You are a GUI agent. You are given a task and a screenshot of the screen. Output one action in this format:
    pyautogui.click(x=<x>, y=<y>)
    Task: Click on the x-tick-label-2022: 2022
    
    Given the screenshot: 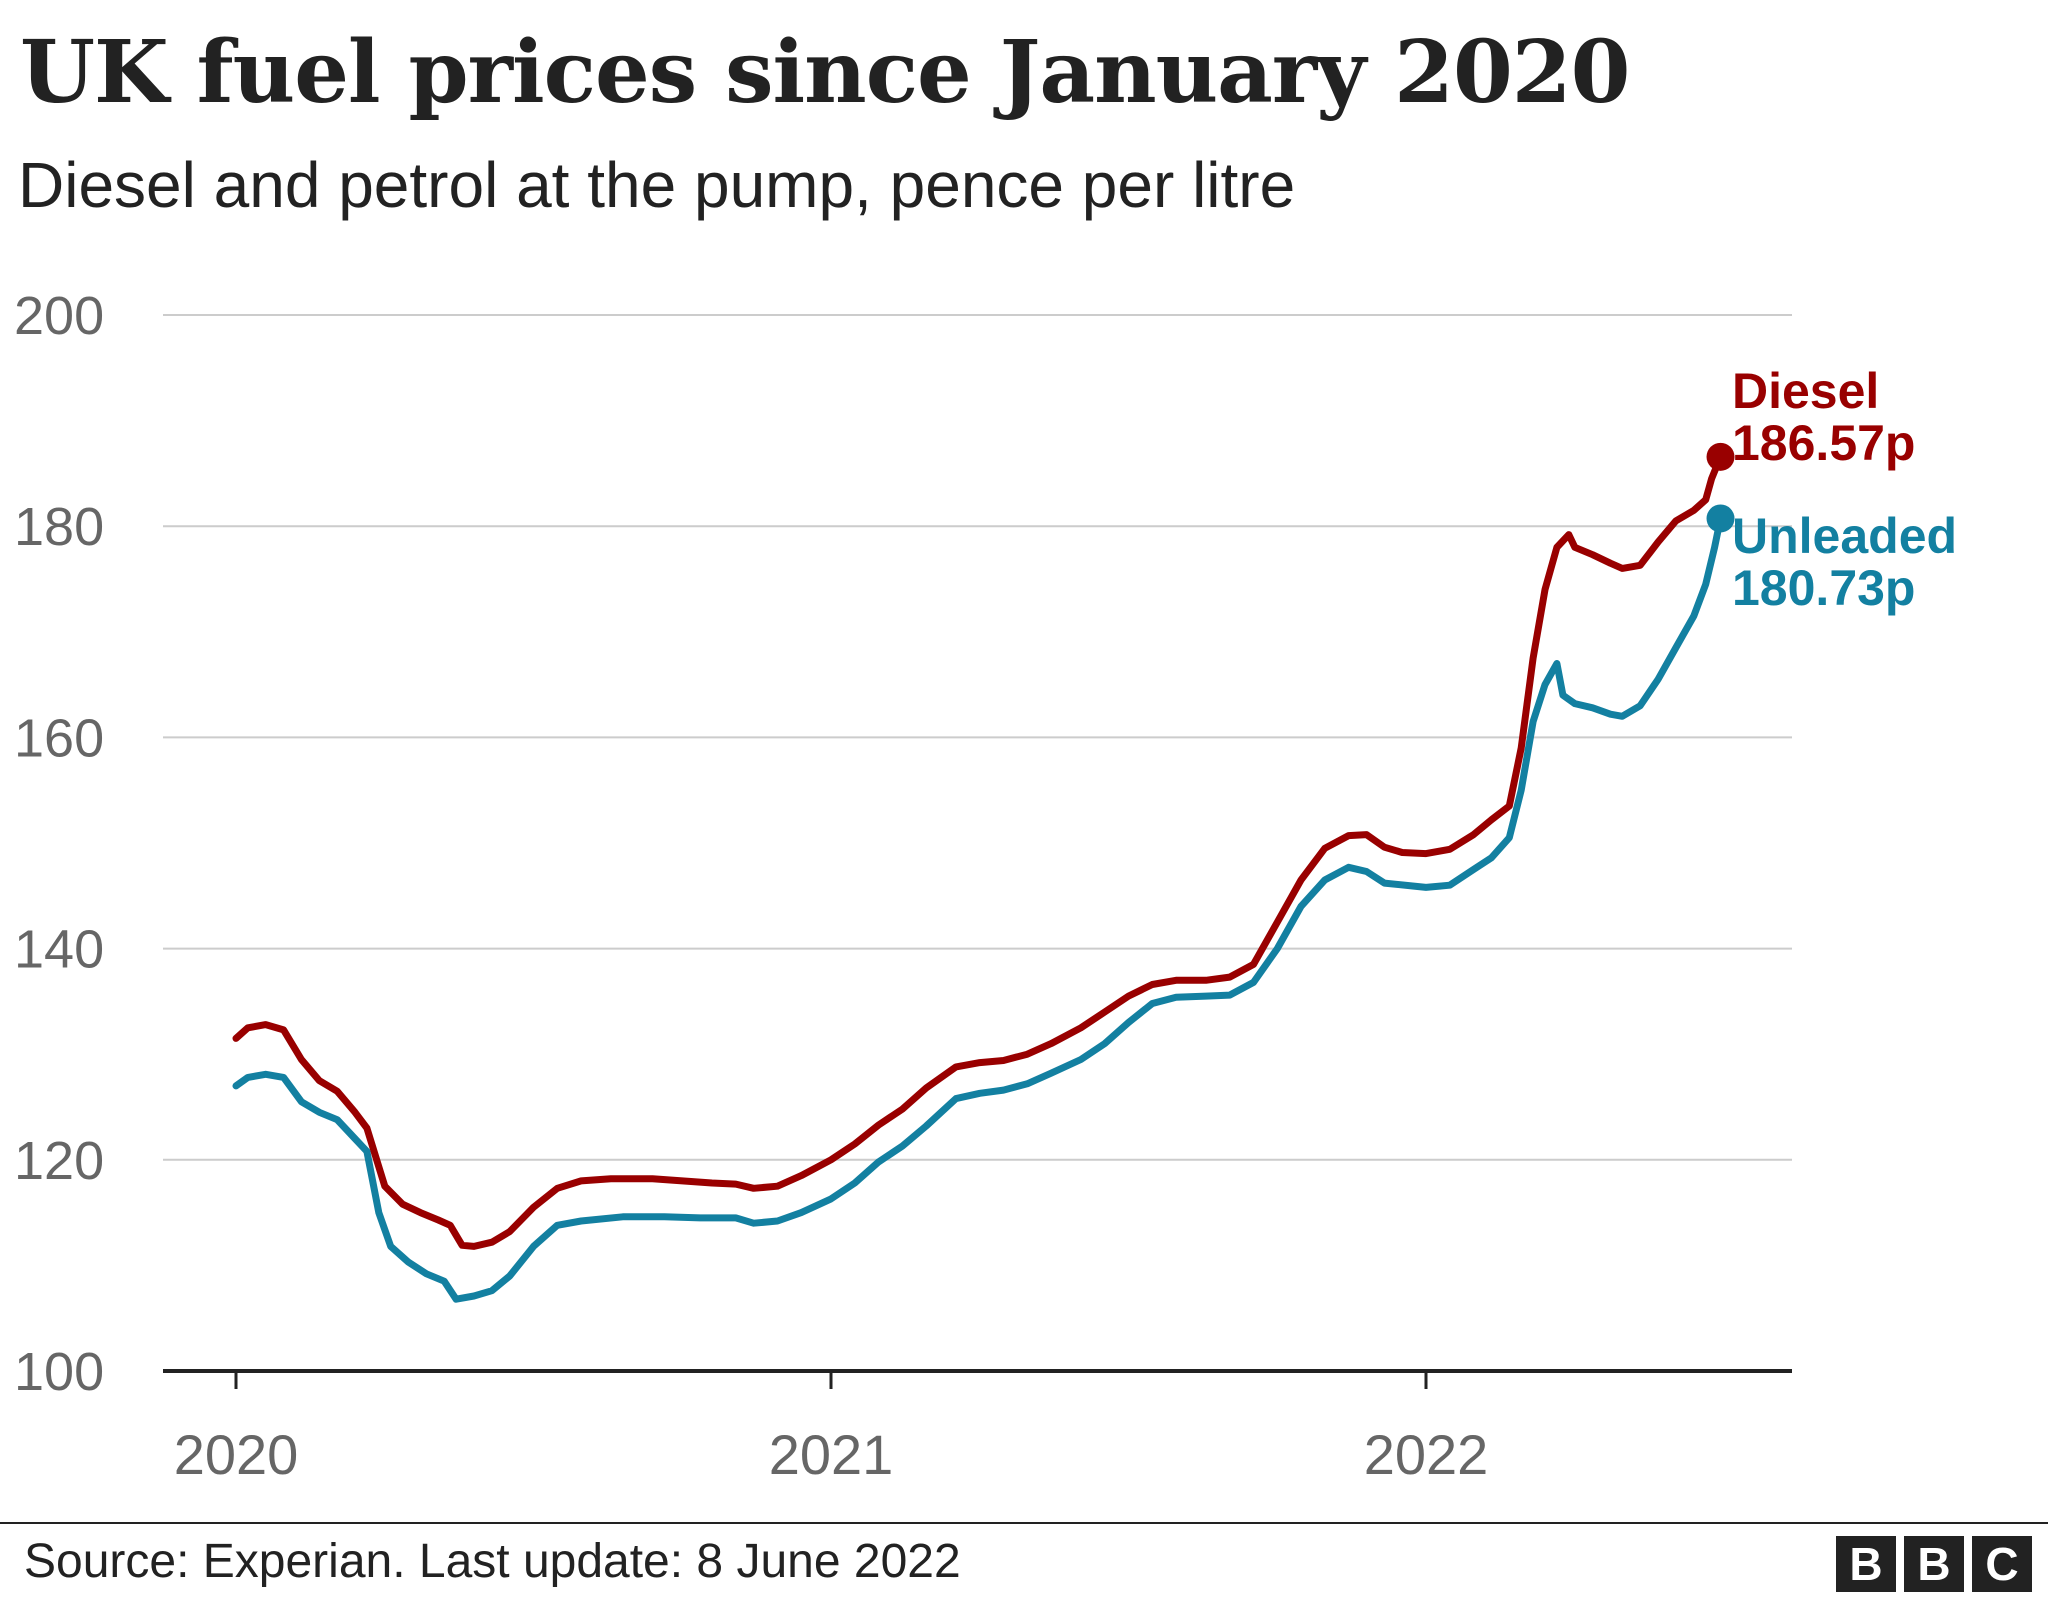 What is the action you would take?
    pyautogui.click(x=1426, y=1454)
    